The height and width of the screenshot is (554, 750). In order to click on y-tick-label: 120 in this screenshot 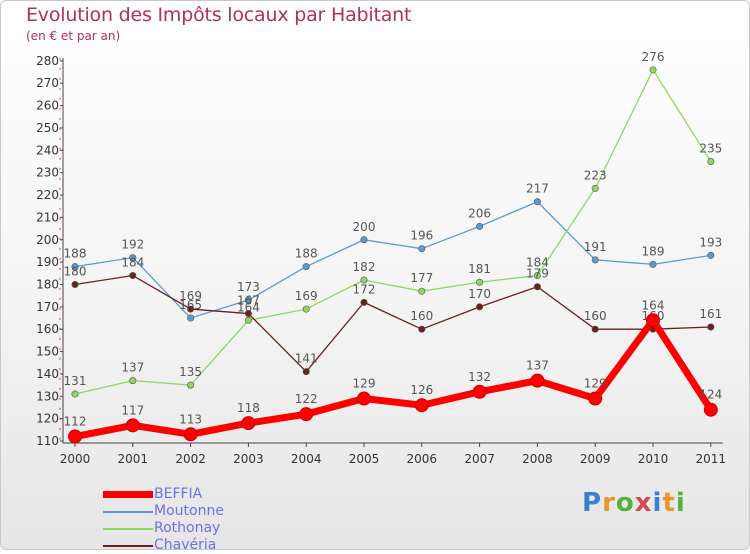, I will do `click(47, 419)`.